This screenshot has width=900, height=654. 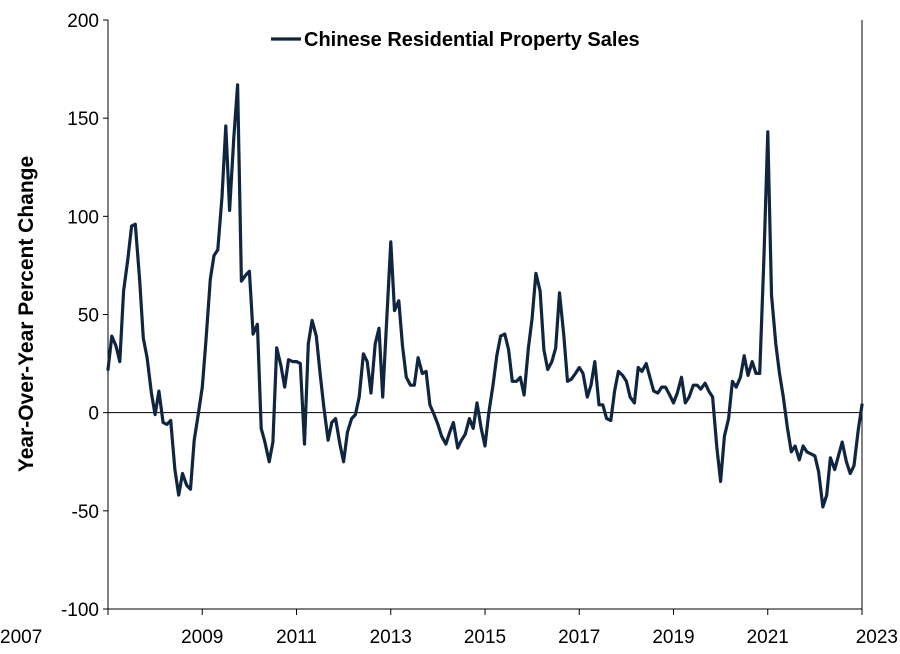 I want to click on x-axis-ticks: 2007 2009 2011 2013 2015 2017 2019 2021 2023, so click(x=449, y=628).